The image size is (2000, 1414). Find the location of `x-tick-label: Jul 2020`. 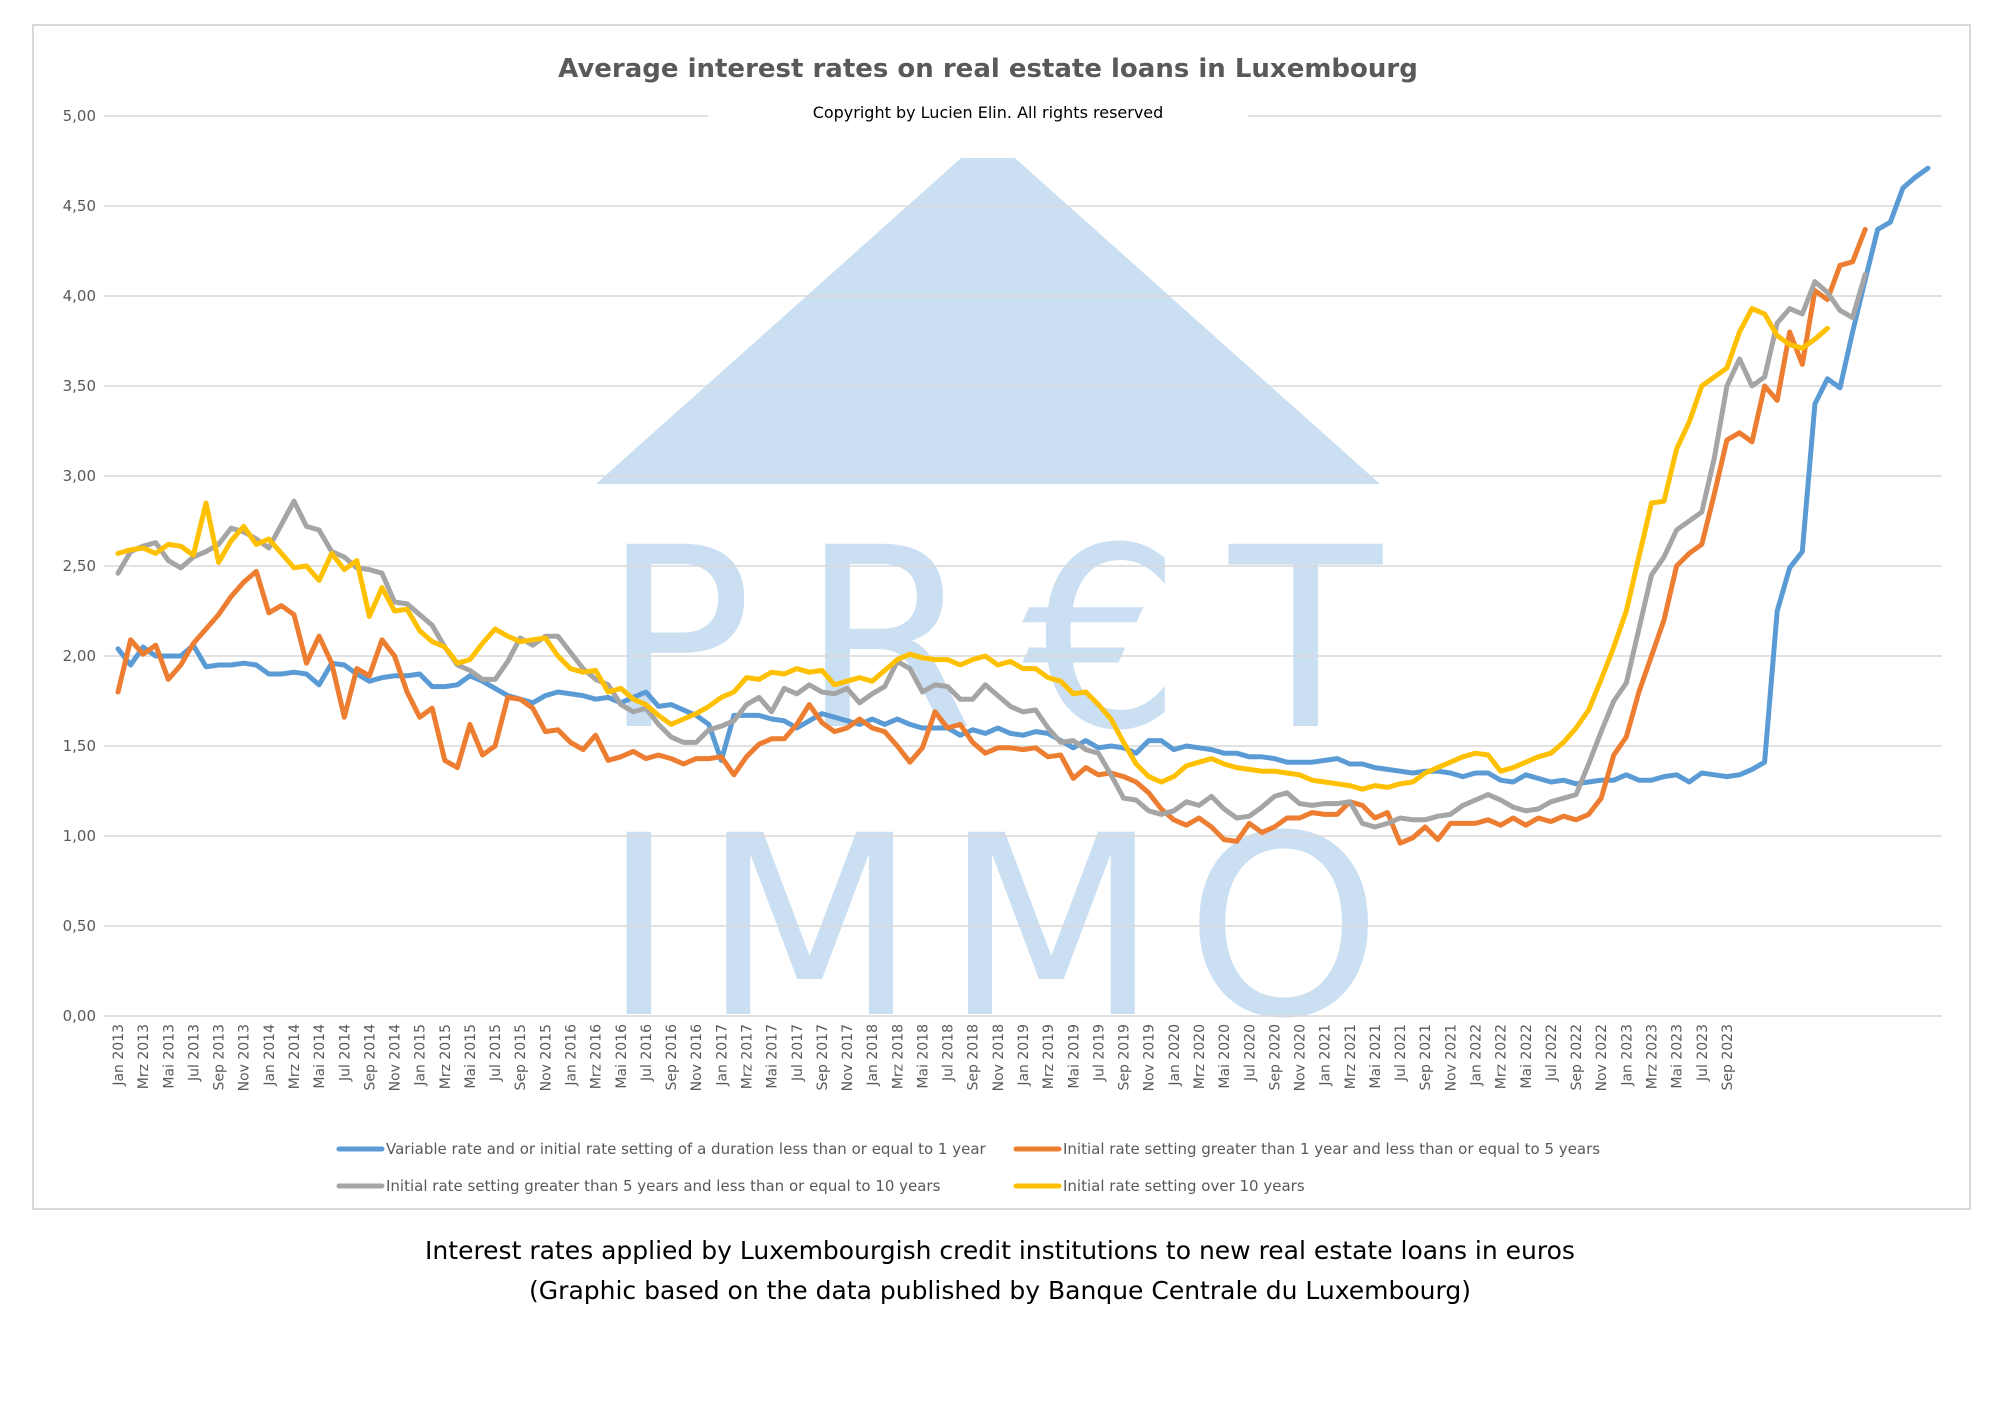

x-tick-label: Jul 2020 is located at coordinates (1250, 1053).